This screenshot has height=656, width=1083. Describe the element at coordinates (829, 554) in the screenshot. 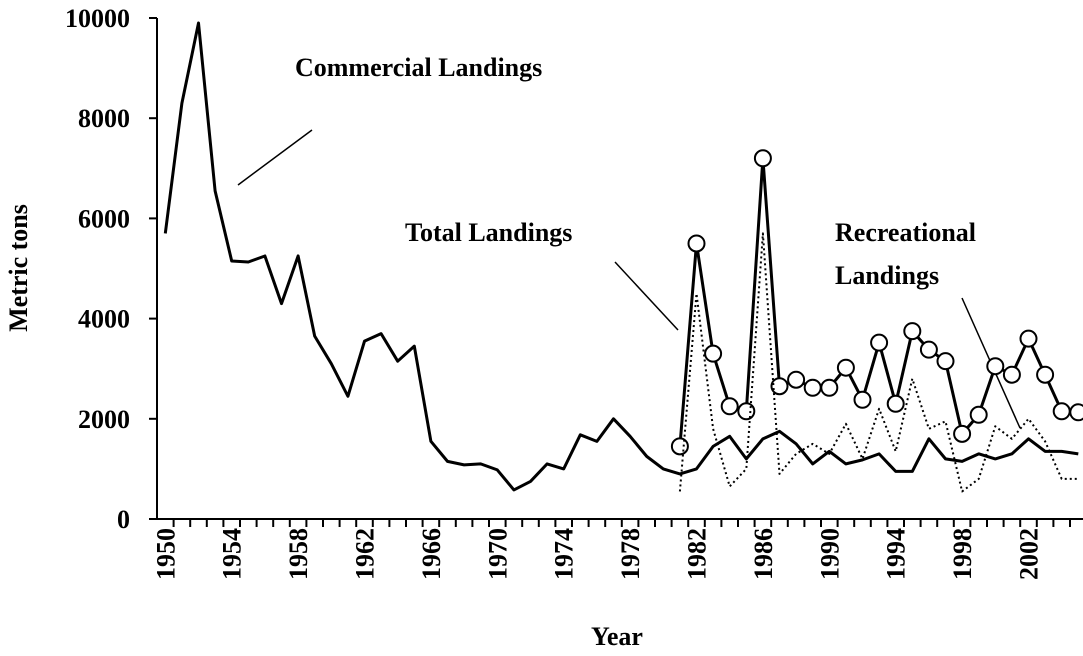

I see `x-tick-label: 1990` at that location.